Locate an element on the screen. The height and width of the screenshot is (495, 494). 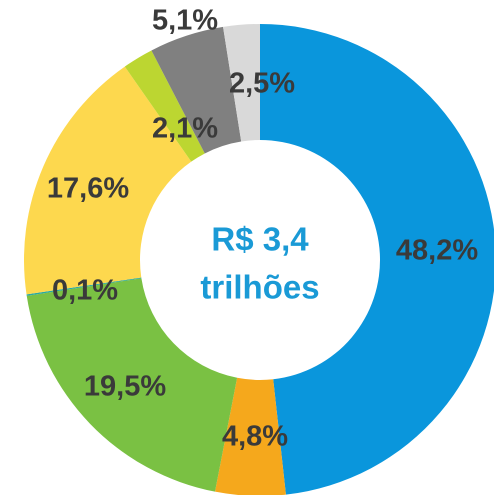
data-label: 48,2% is located at coordinates (437, 251).